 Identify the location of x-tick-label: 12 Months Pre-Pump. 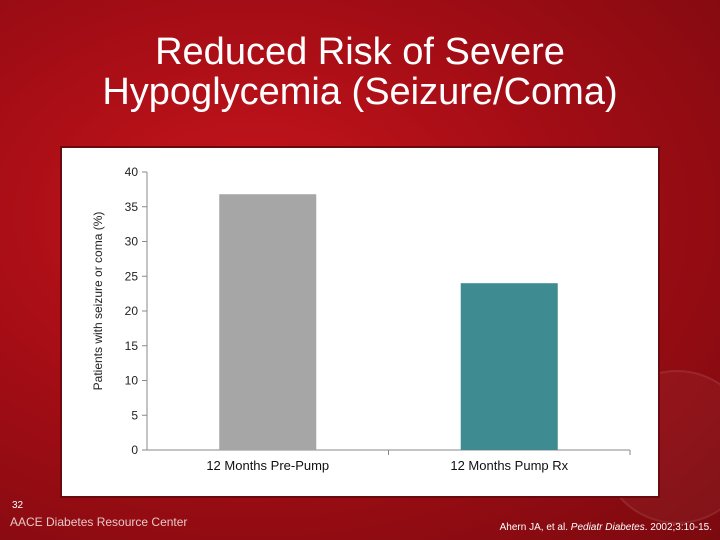
(267, 465).